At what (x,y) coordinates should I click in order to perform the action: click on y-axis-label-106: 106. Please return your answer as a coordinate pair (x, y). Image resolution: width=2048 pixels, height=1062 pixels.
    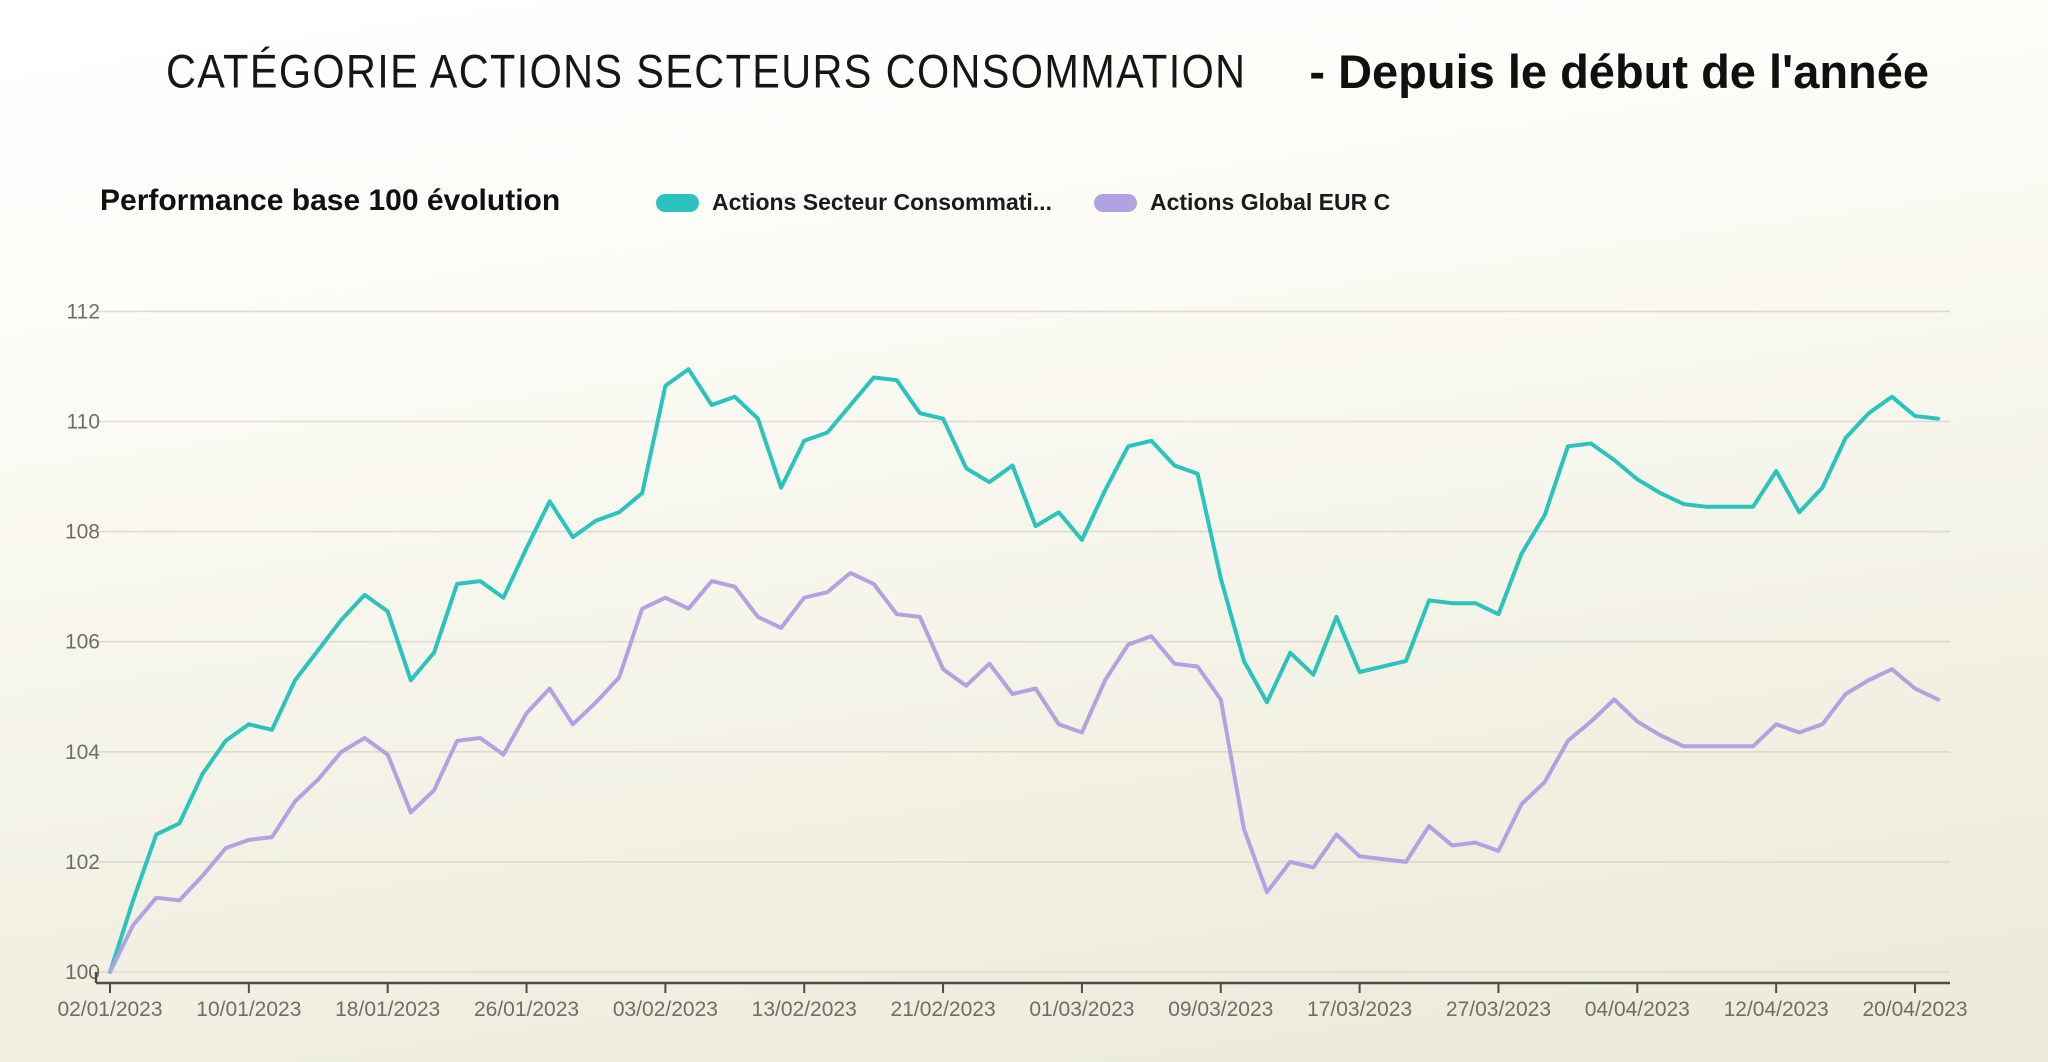
    Looking at the image, I should click on (82, 642).